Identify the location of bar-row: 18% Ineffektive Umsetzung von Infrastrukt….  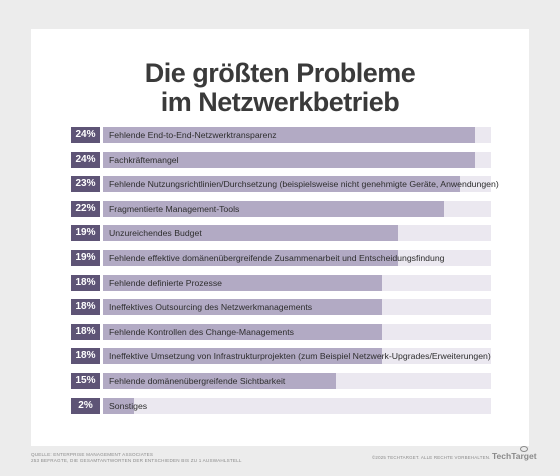
(281, 356).